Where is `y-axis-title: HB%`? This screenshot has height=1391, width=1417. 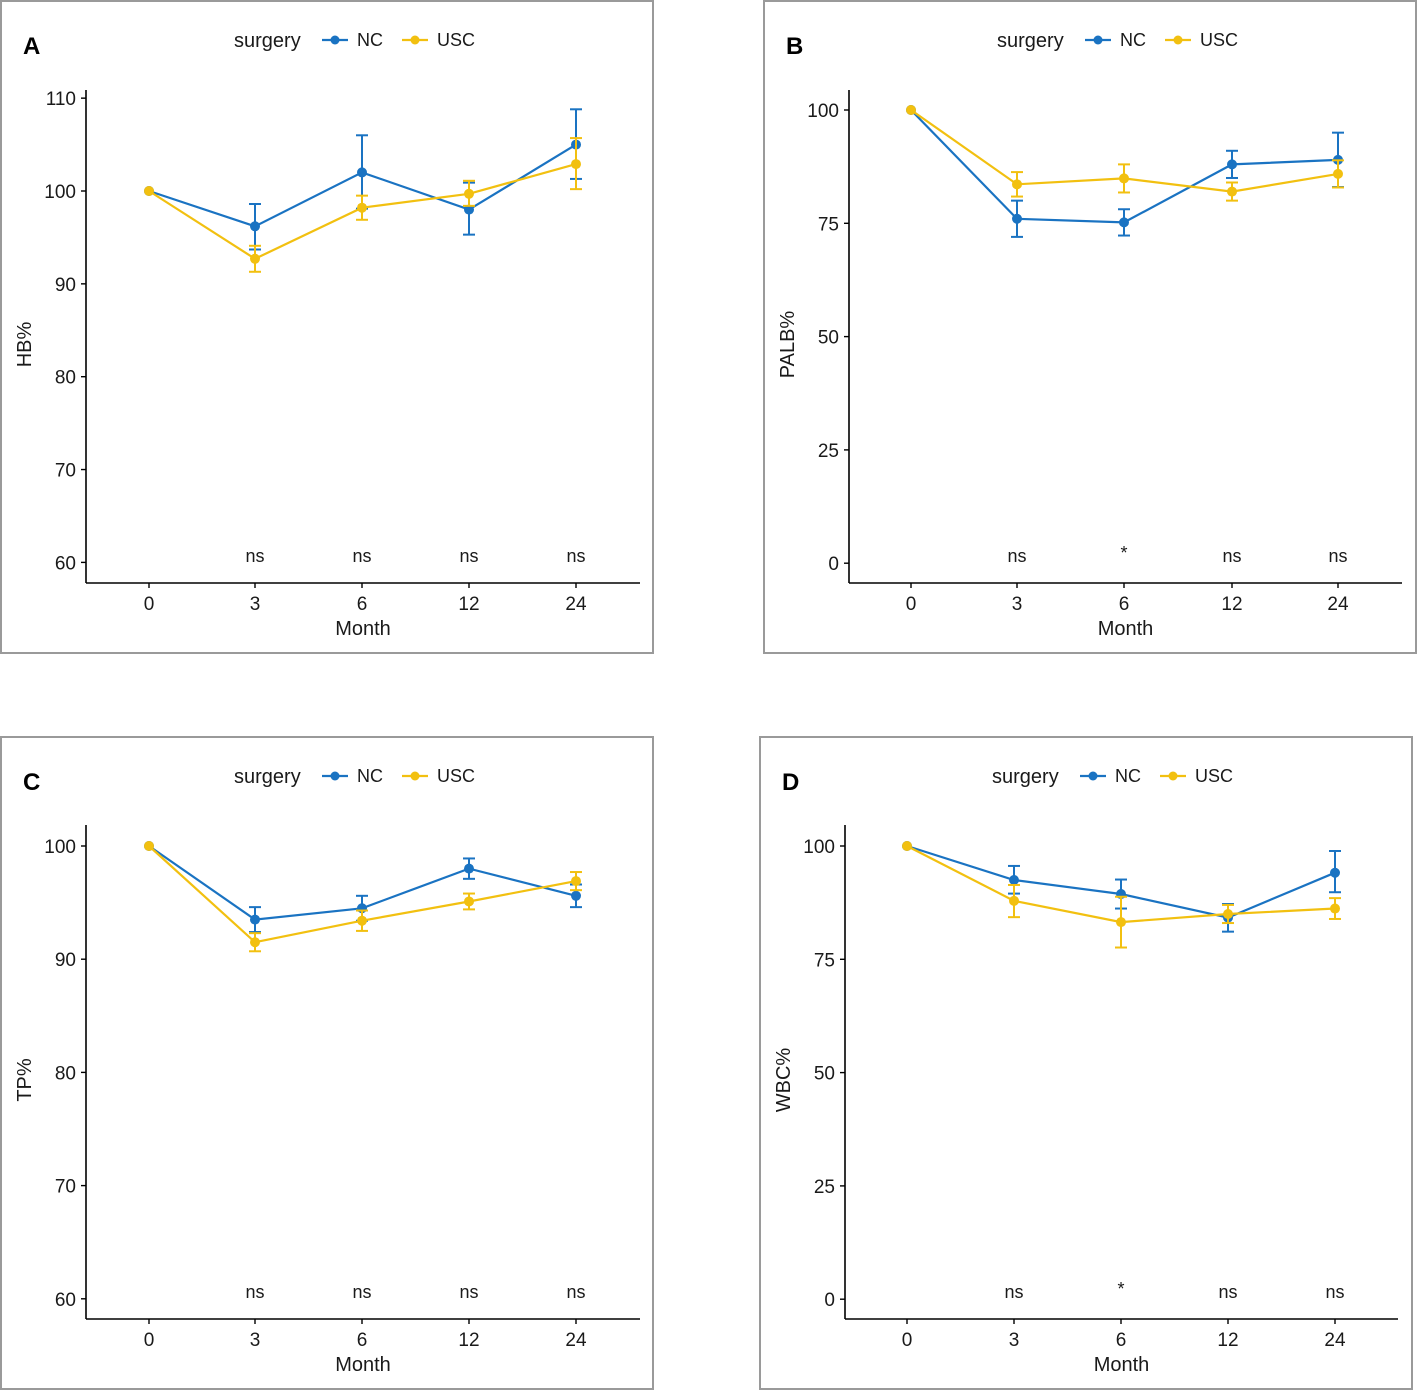 y-axis-title: HB% is located at coordinates (25, 345).